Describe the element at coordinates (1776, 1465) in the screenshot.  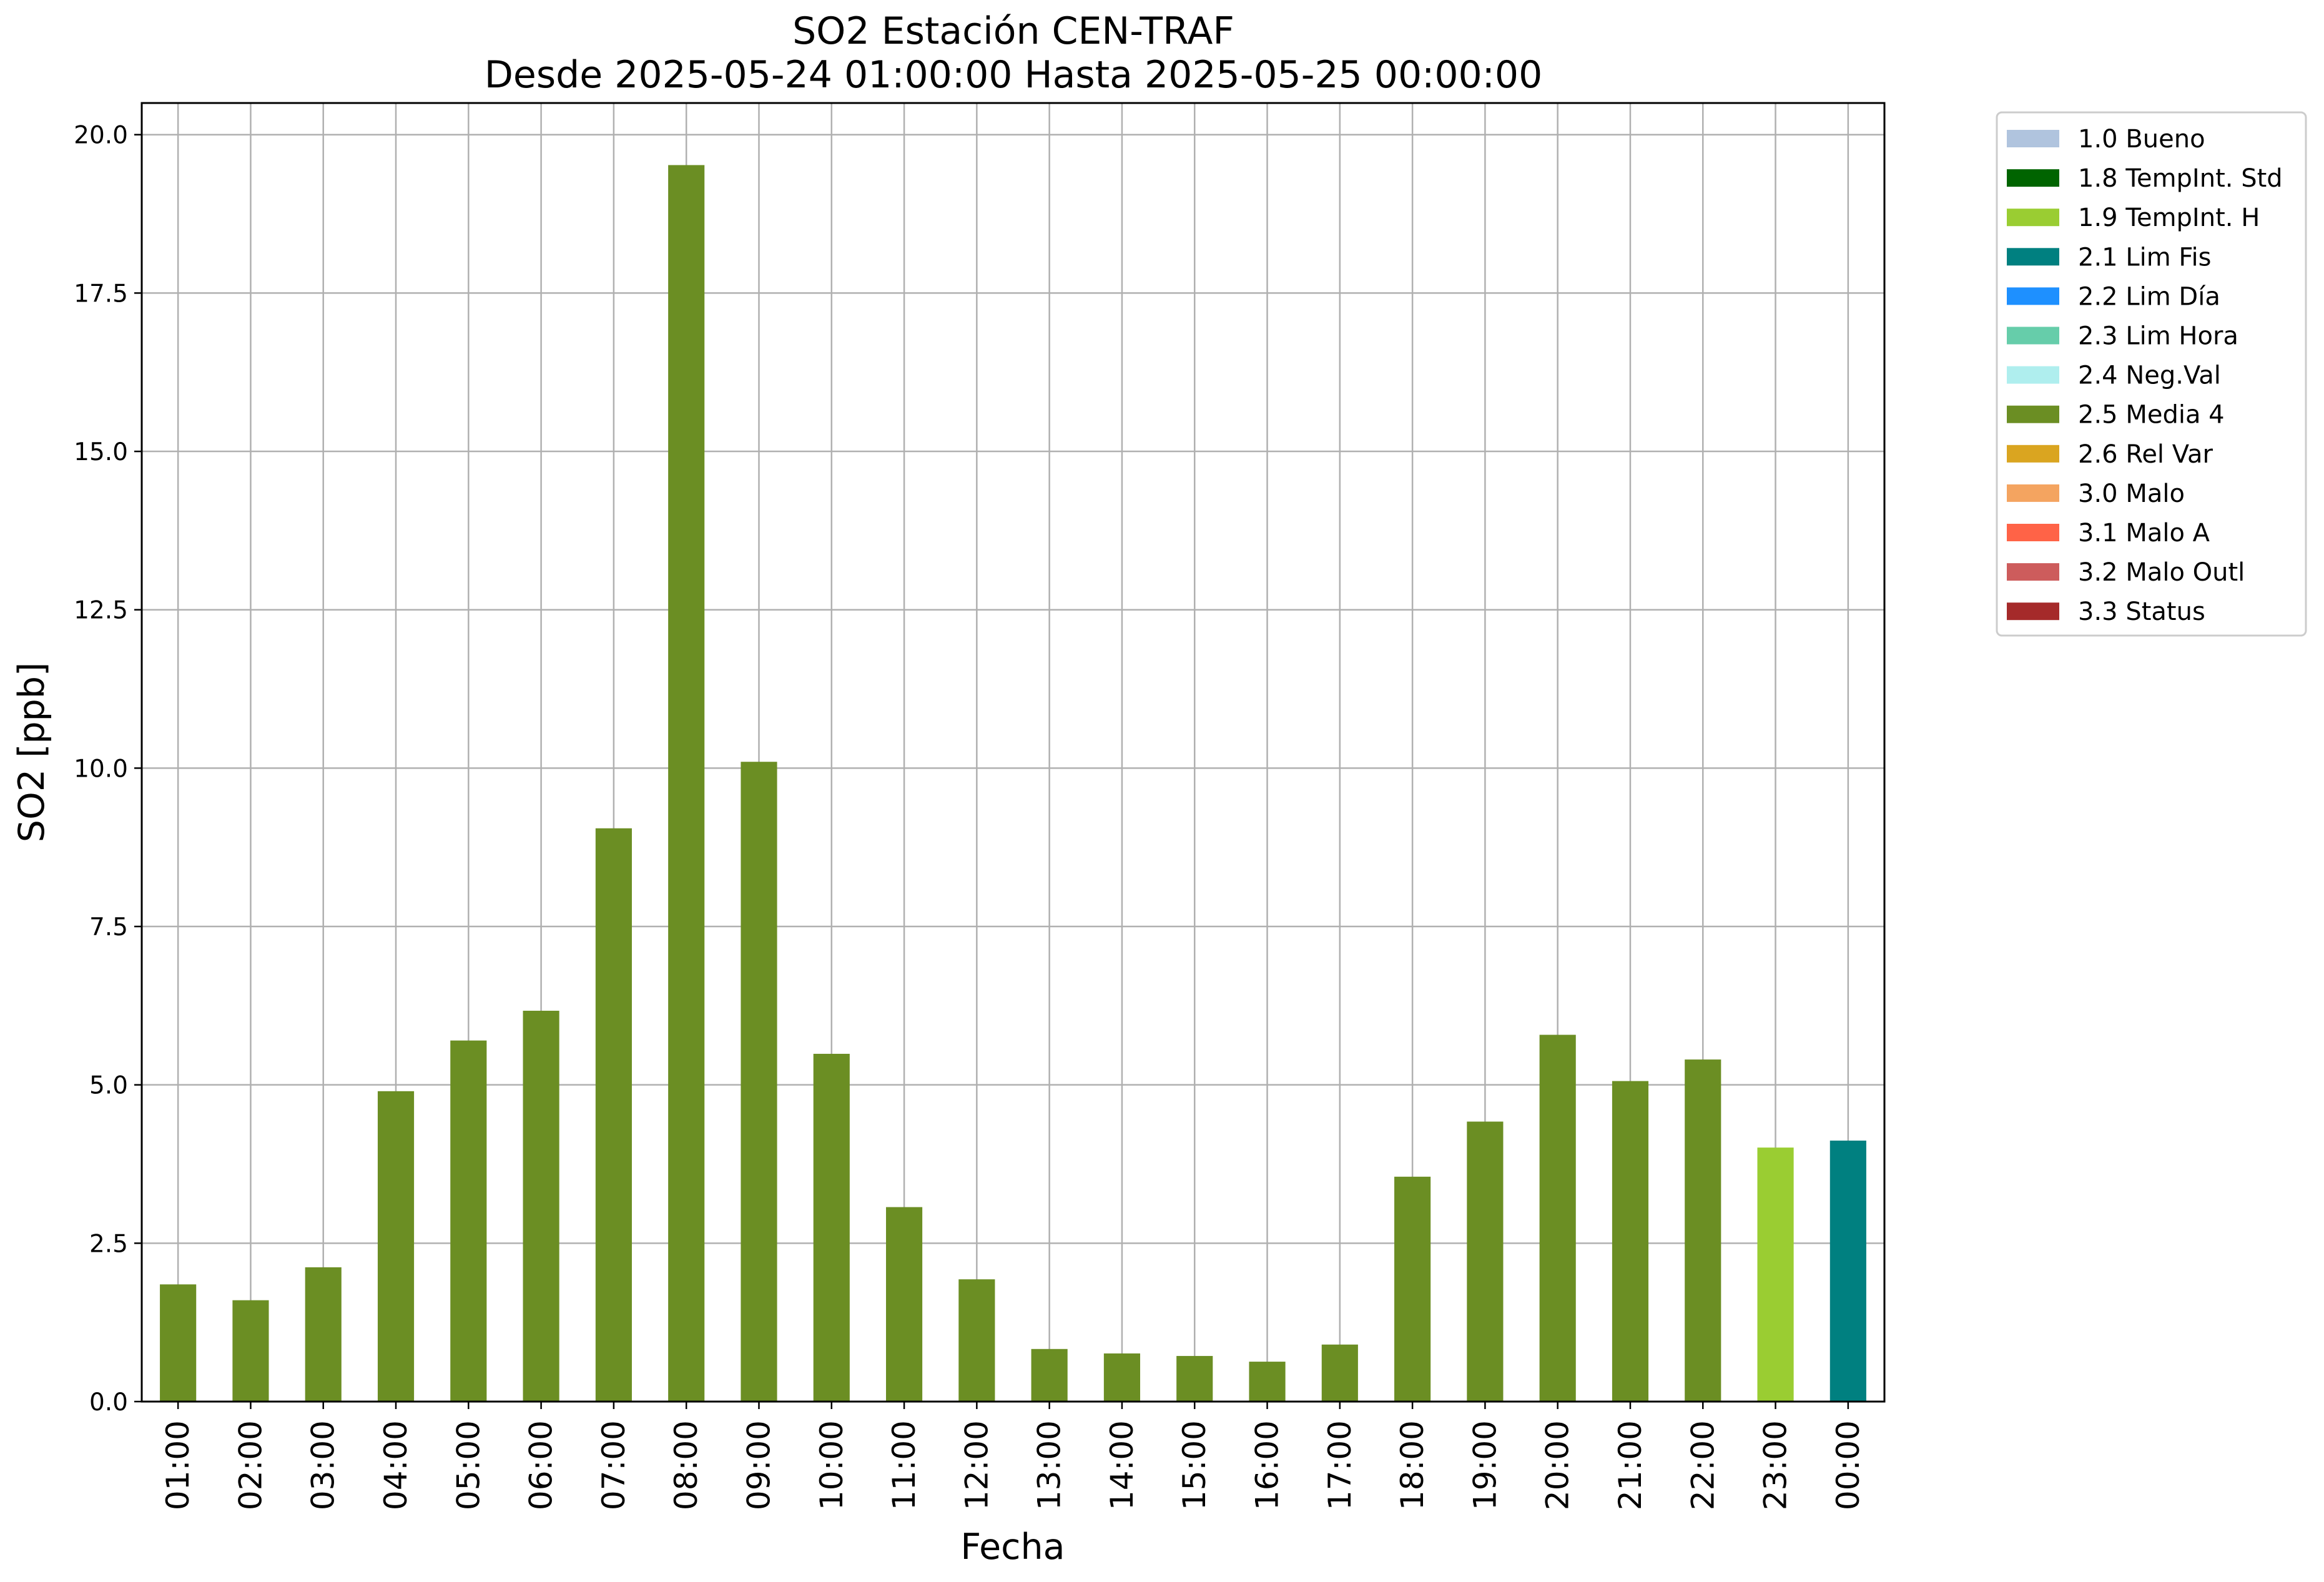
I see `x-tick-label: 23:00` at that location.